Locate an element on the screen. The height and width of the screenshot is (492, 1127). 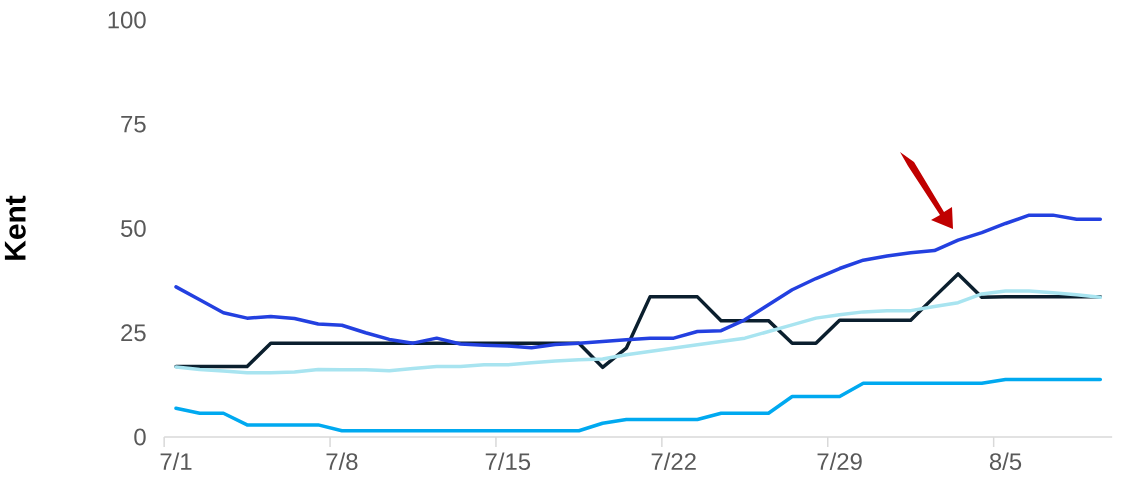
y-axis-title: Kent is located at coordinates (15, 227).